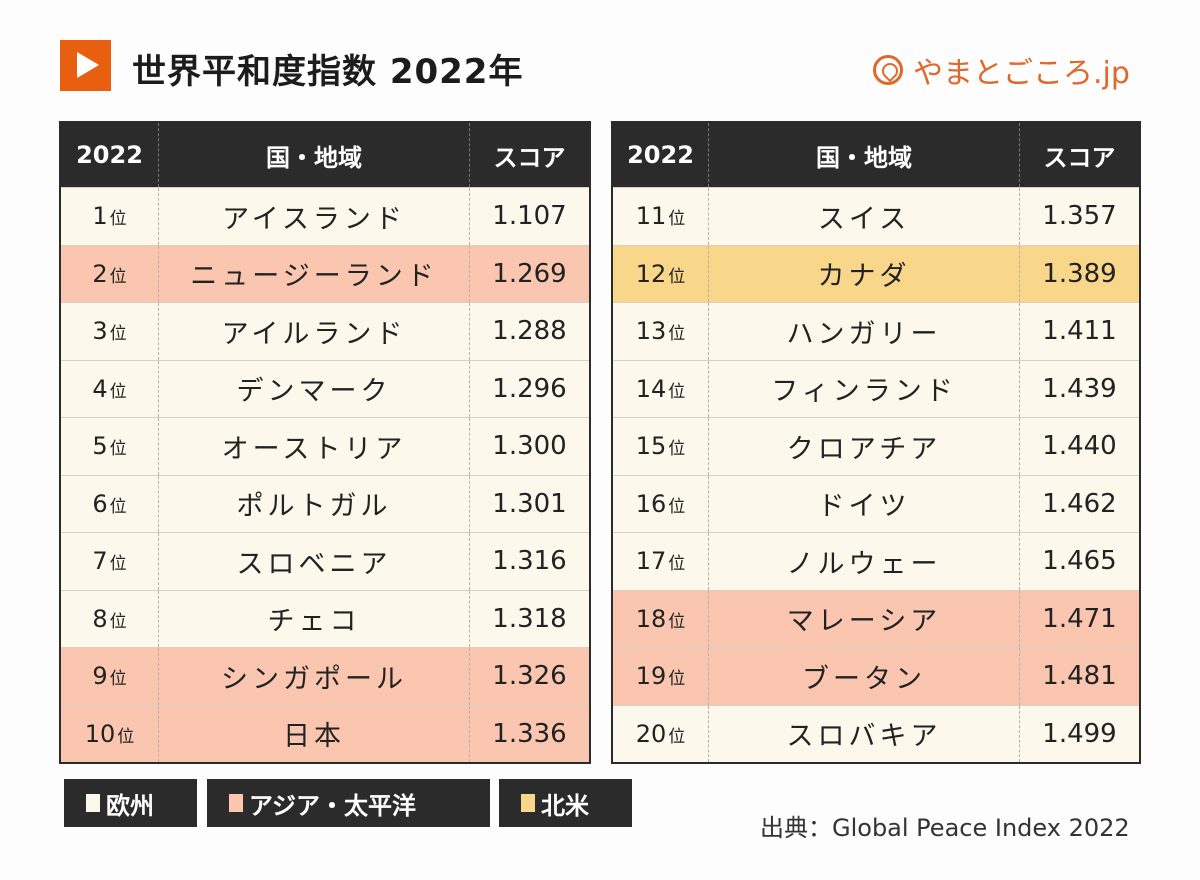 This screenshot has height=880, width=1200. Describe the element at coordinates (864, 733) in the screenshot. I see `country-cell: スロバキア` at that location.